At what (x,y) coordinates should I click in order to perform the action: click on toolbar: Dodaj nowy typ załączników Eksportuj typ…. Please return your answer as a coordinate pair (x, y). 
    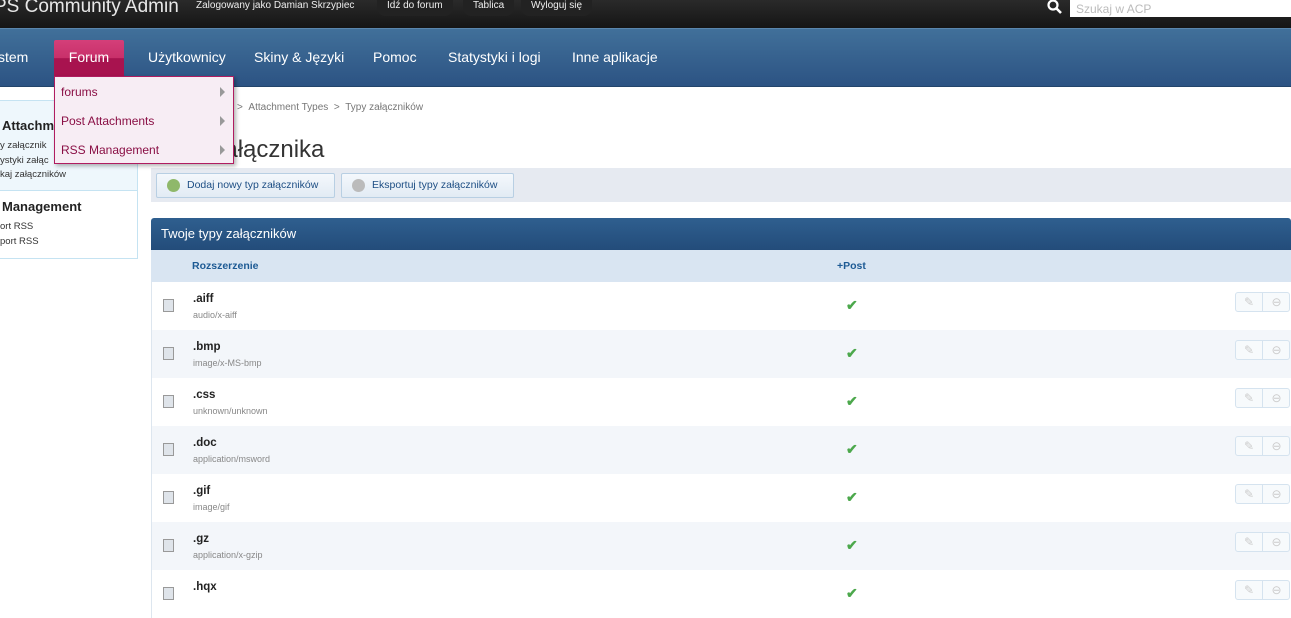
    Looking at the image, I should click on (721, 185).